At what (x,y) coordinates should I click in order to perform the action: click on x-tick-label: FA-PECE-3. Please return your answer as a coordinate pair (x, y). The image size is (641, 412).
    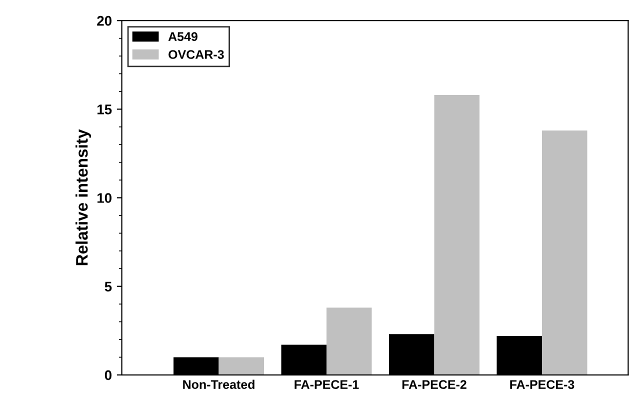
    Looking at the image, I should click on (542, 384).